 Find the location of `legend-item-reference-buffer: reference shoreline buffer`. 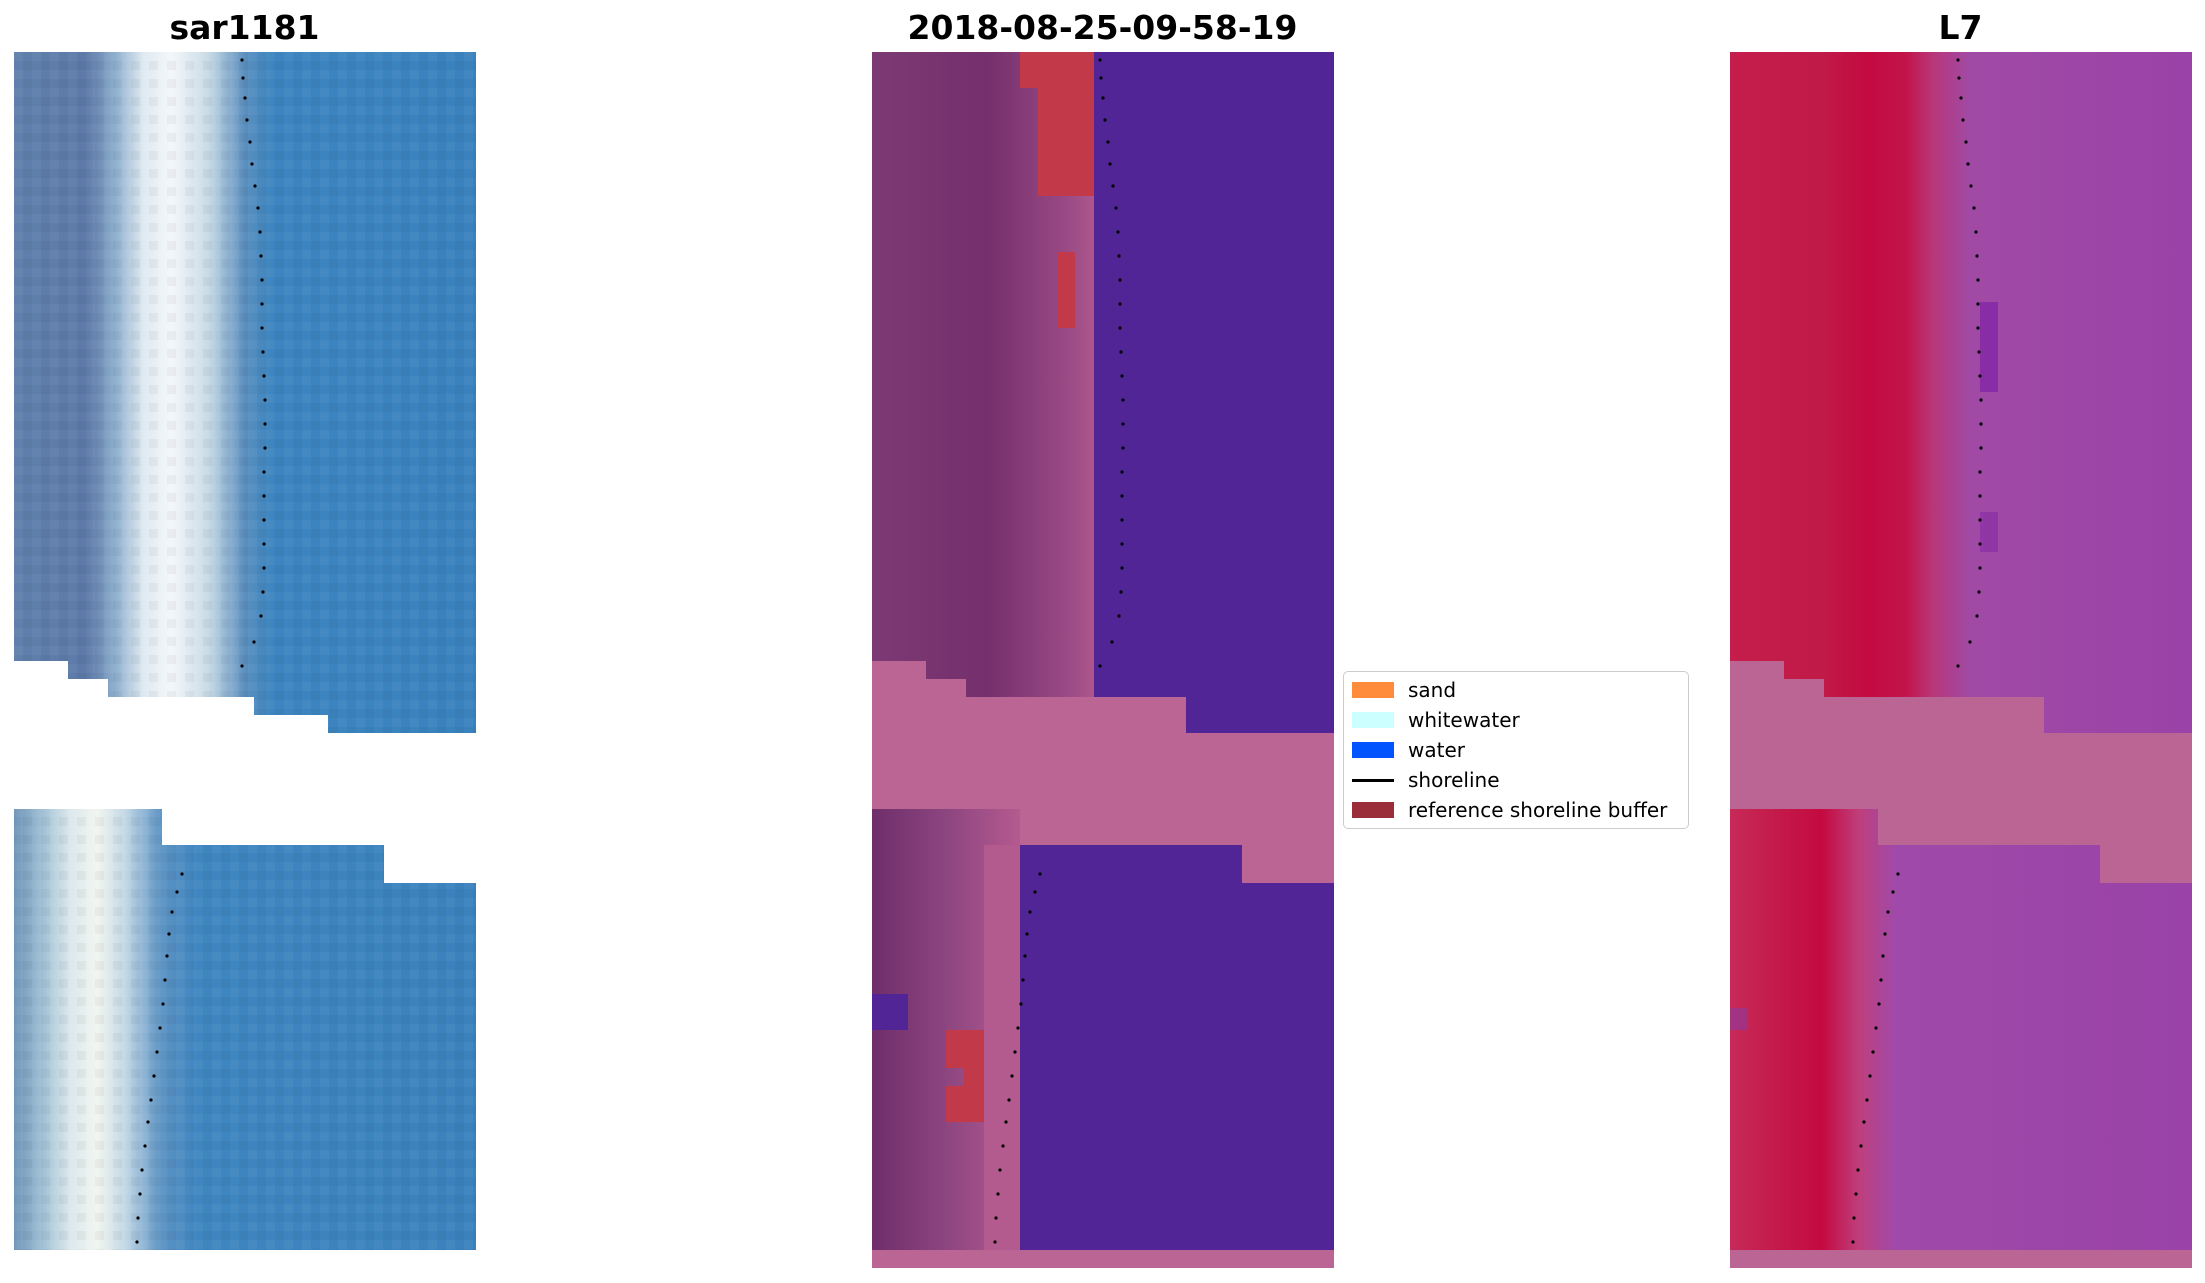

legend-item-reference-buffer: reference shoreline buffer is located at coordinates (1509, 810).